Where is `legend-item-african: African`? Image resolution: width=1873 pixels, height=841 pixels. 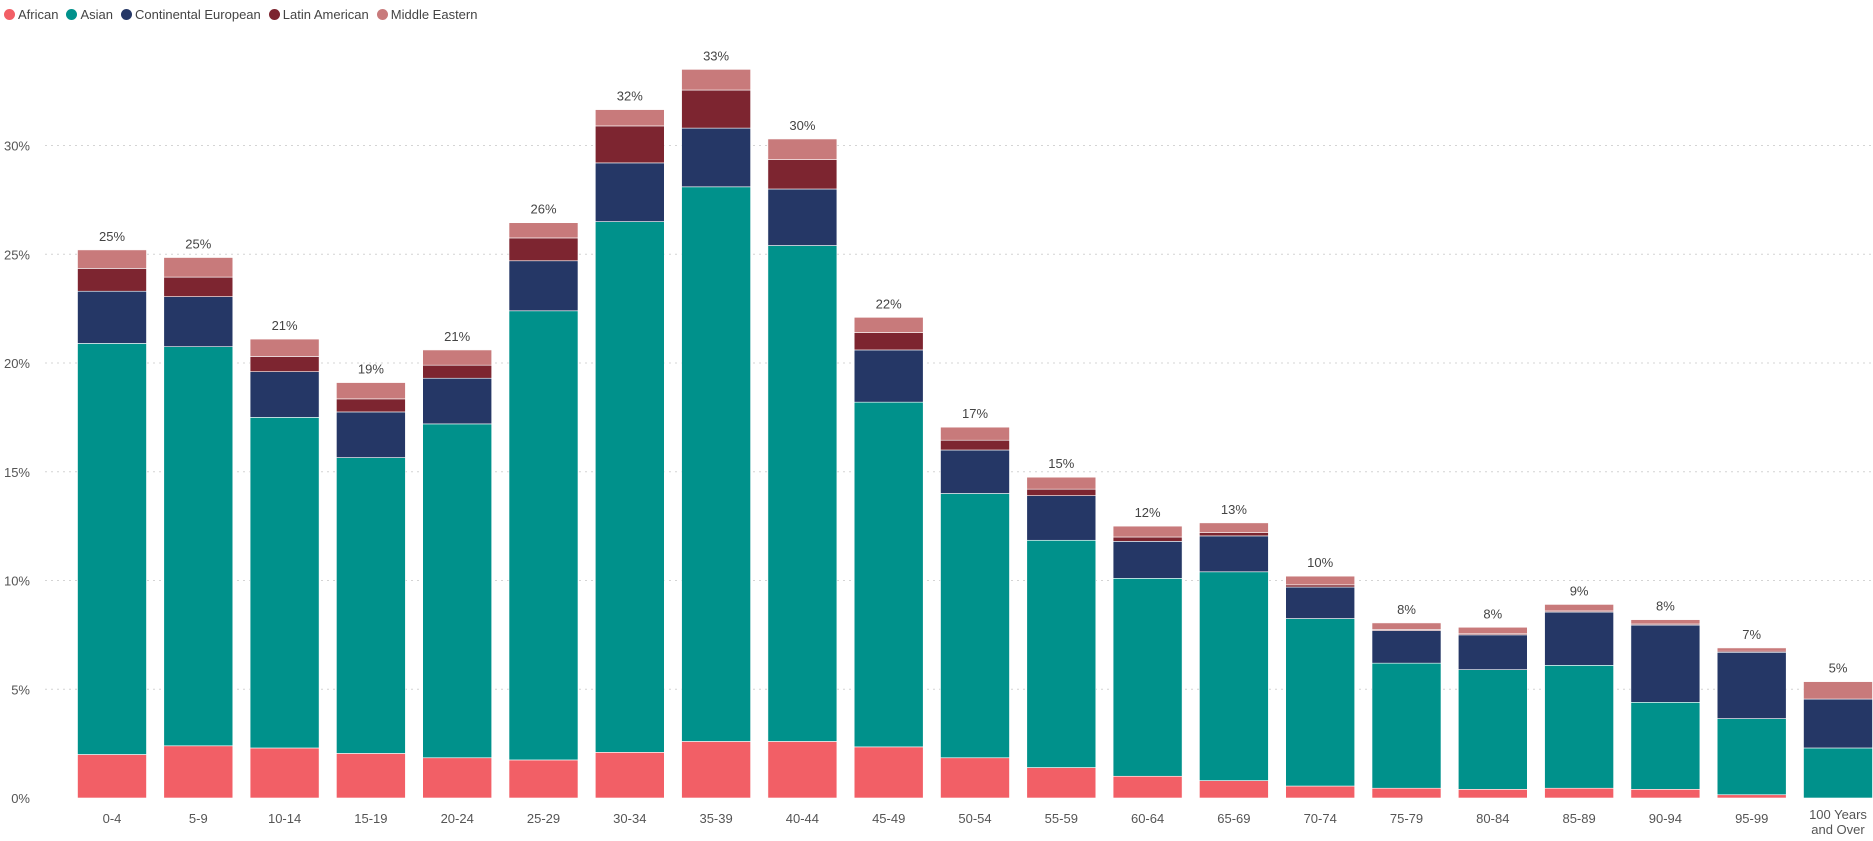 legend-item-african: African is located at coordinates (31, 14).